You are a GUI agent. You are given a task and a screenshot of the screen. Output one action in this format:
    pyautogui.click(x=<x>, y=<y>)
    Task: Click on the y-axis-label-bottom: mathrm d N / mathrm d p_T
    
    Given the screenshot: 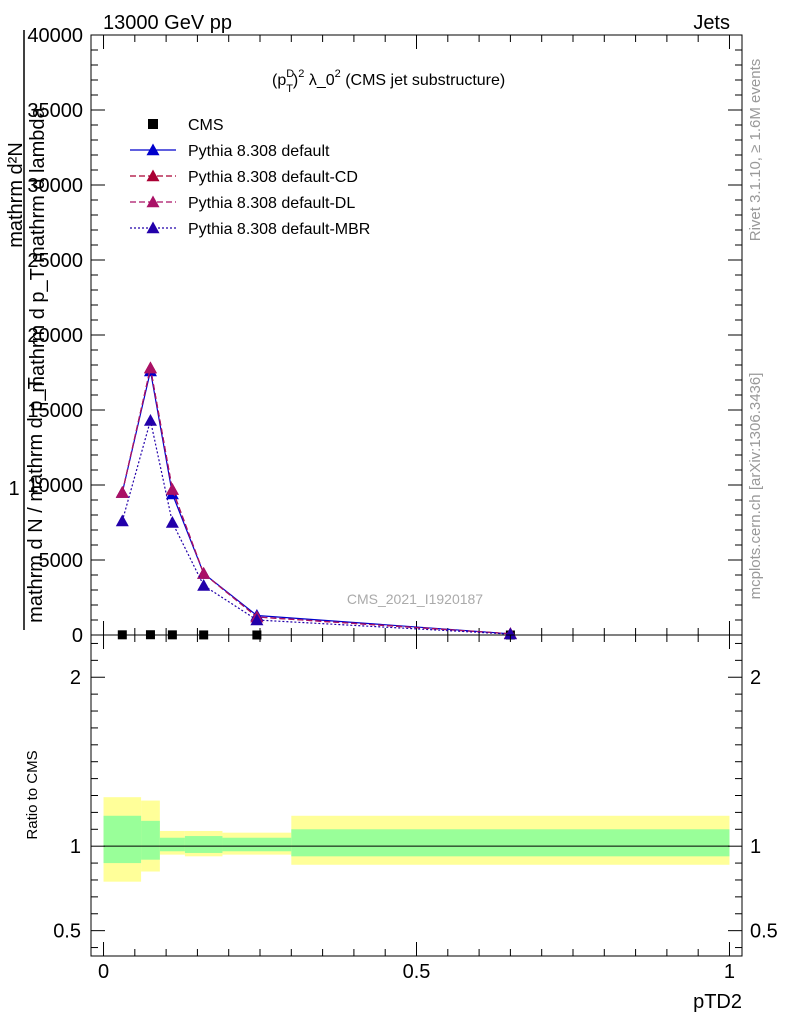 What is the action you would take?
    pyautogui.click(x=36, y=500)
    